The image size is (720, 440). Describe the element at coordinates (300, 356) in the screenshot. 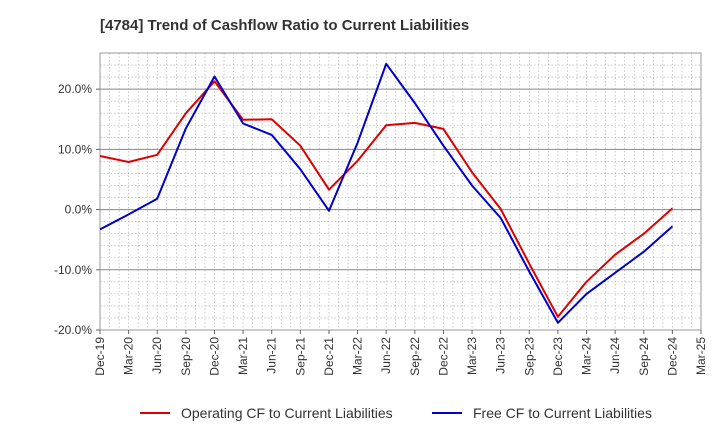

I see `x-tick-label: Sep-21` at that location.